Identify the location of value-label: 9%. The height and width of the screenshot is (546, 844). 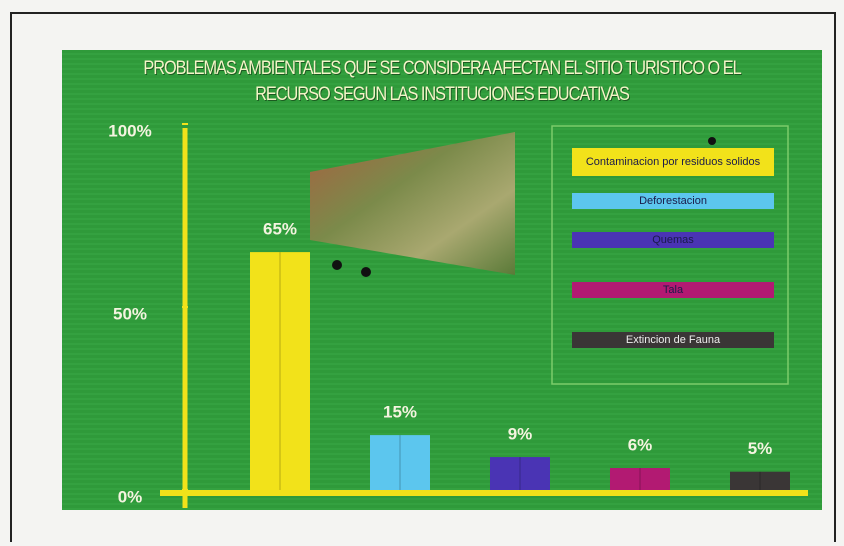
(520, 434).